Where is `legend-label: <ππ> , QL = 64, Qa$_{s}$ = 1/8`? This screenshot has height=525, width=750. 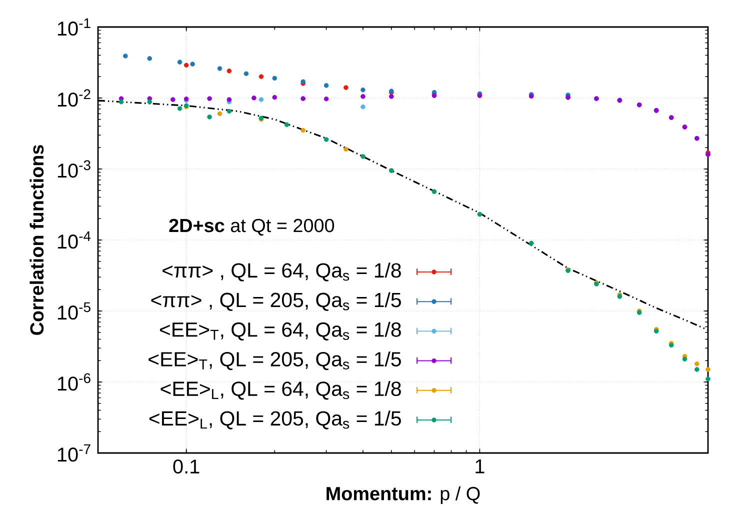
legend-label: <ππ> , QL = 64, Qa$_{s}$ = 1/8 is located at coordinates (281, 272).